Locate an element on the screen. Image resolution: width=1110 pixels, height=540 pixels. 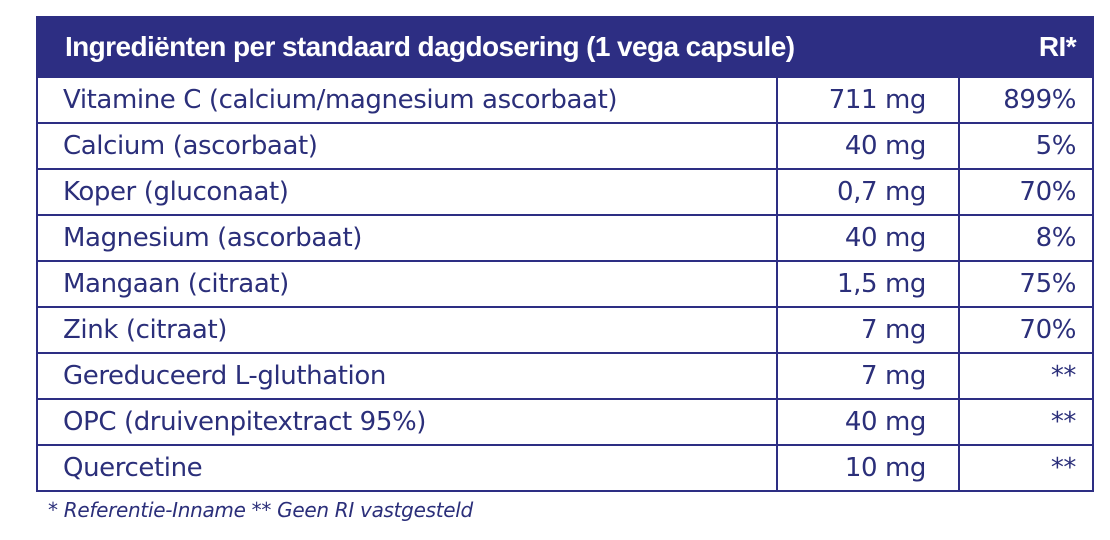
table-row: Quercetine 10 mg ** is located at coordinates (565, 468).